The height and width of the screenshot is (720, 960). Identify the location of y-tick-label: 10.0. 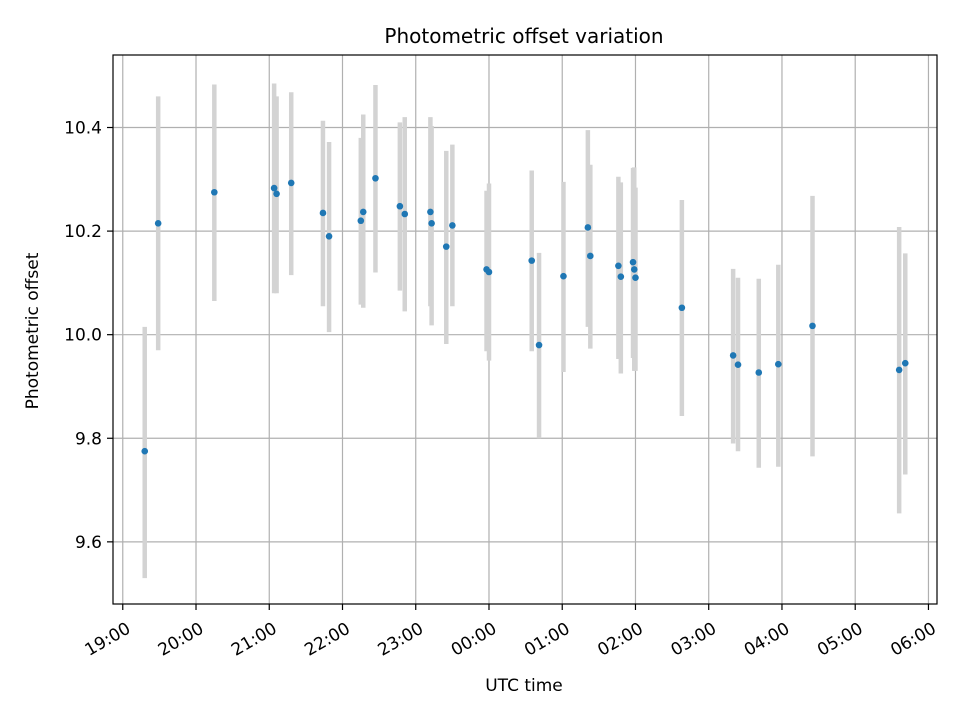
(83, 336).